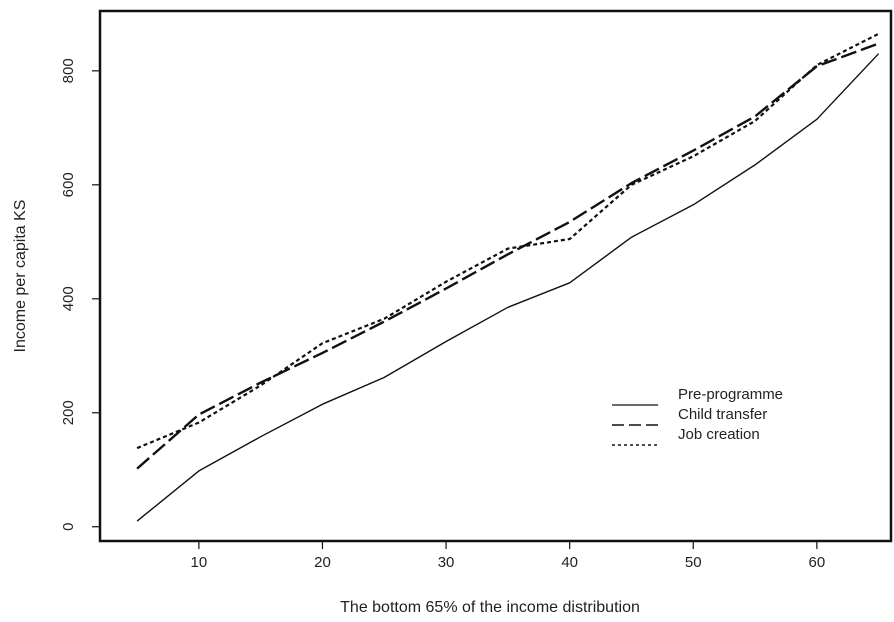  What do you see at coordinates (322, 562) in the screenshot?
I see `x-tick-label: 20` at bounding box center [322, 562].